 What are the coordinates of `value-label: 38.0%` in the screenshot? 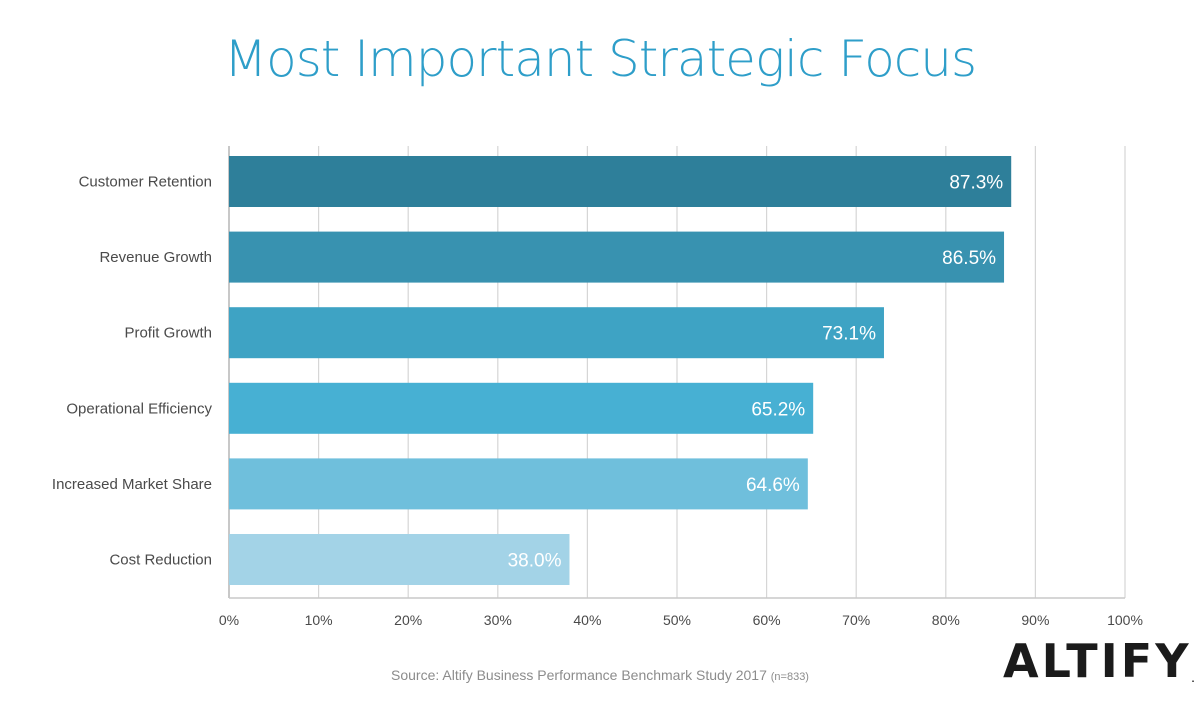 It's located at (535, 561).